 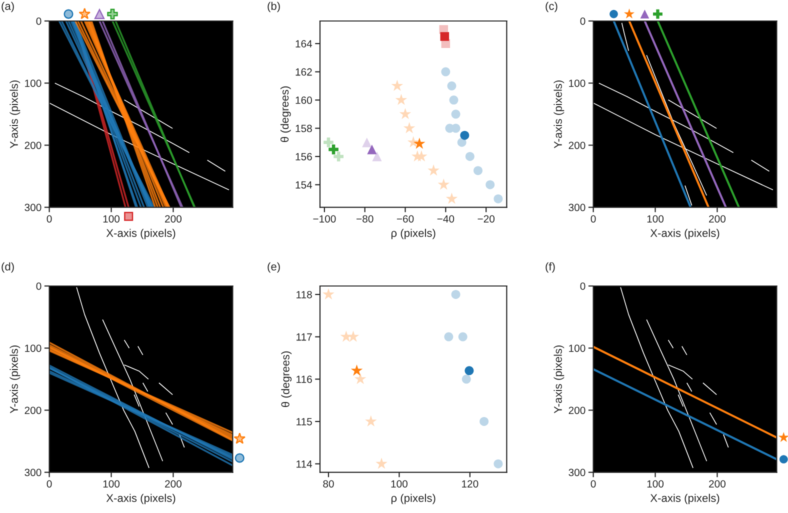 What do you see at coordinates (274, 7) in the screenshot?
I see `chart-title: (b)` at bounding box center [274, 7].